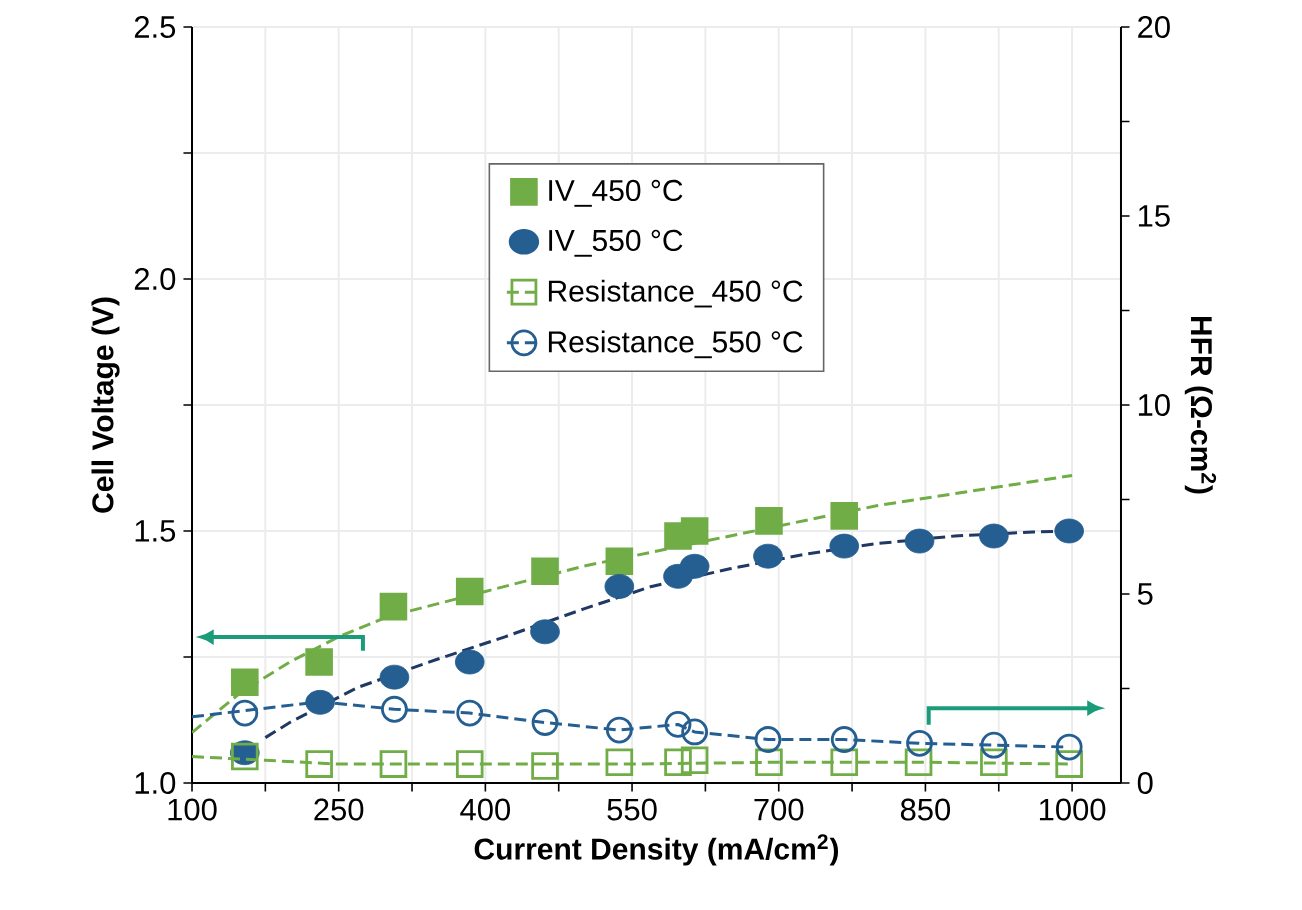  What do you see at coordinates (1200, 405) in the screenshot?
I see `y2-axis-title: HFR (Ω-cm$^{2}$)` at bounding box center [1200, 405].